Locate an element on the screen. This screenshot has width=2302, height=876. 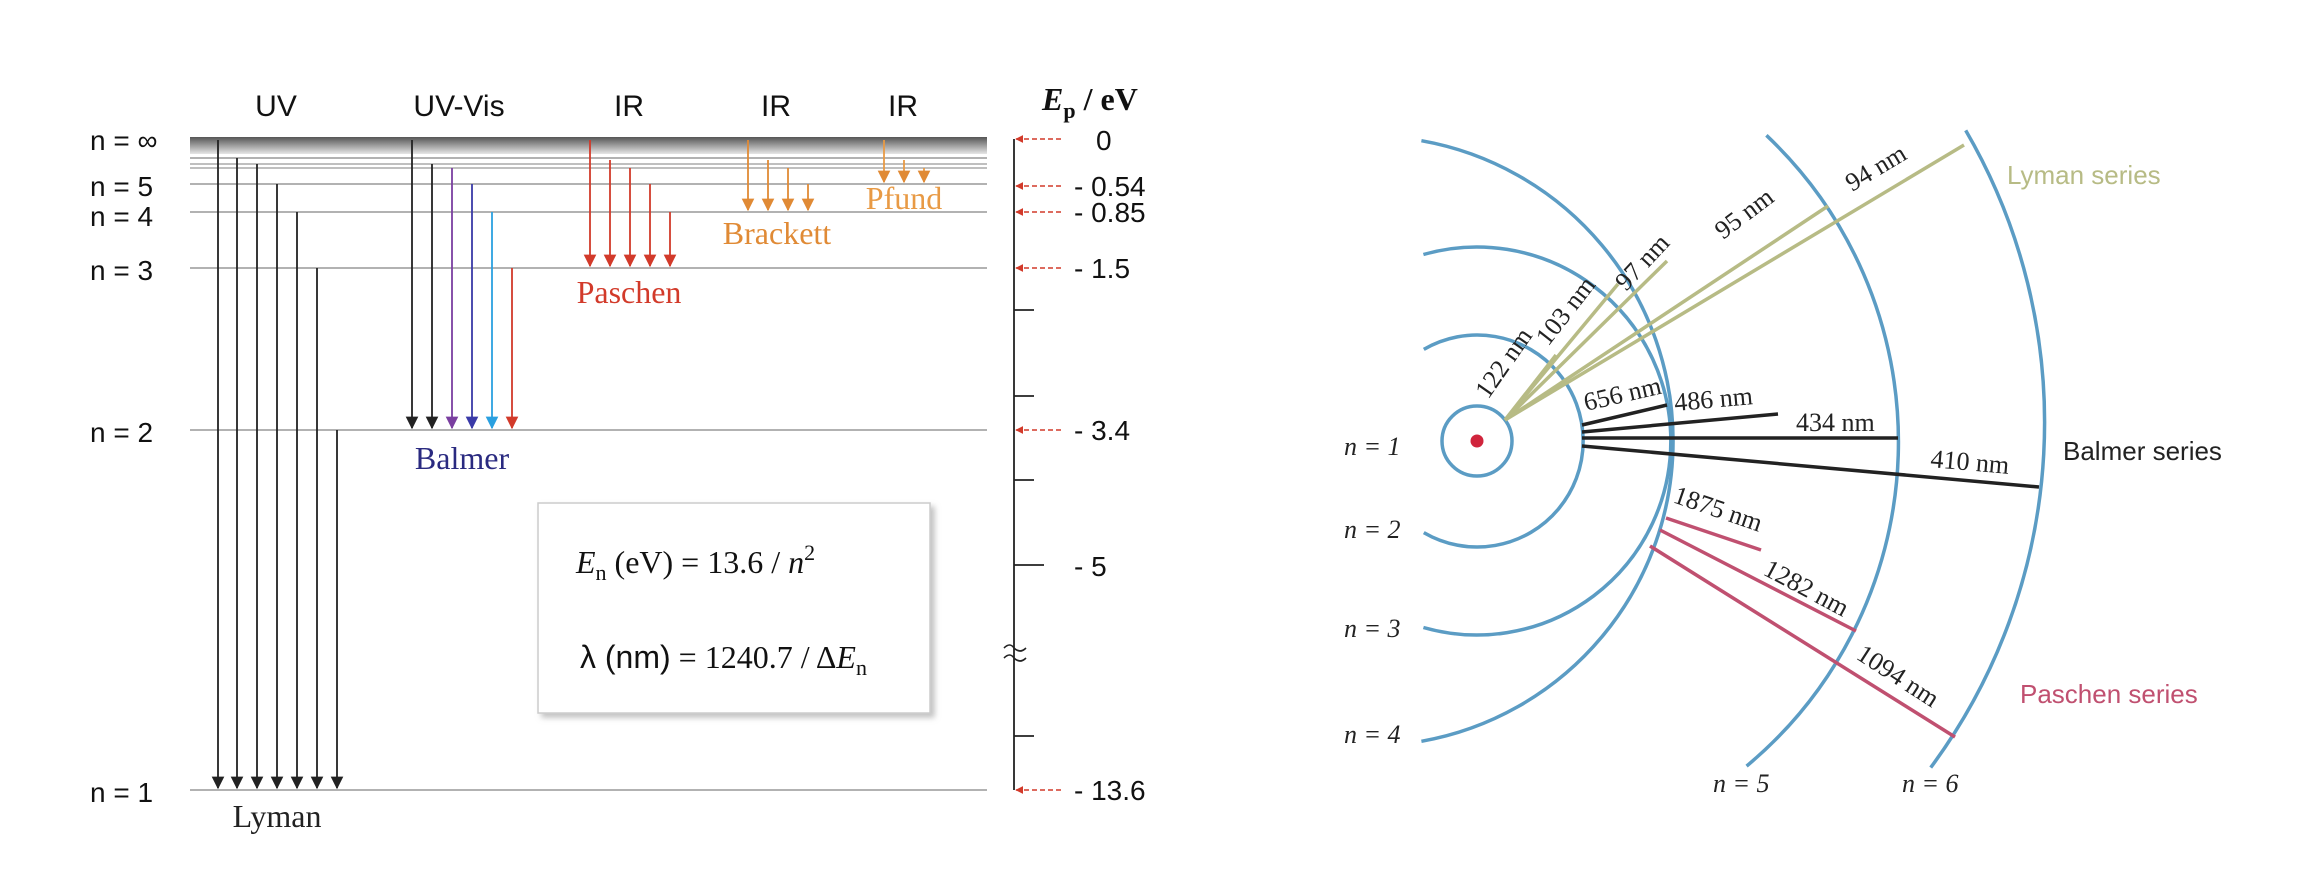
orbit-n6 is located at coordinates (1988, 449).